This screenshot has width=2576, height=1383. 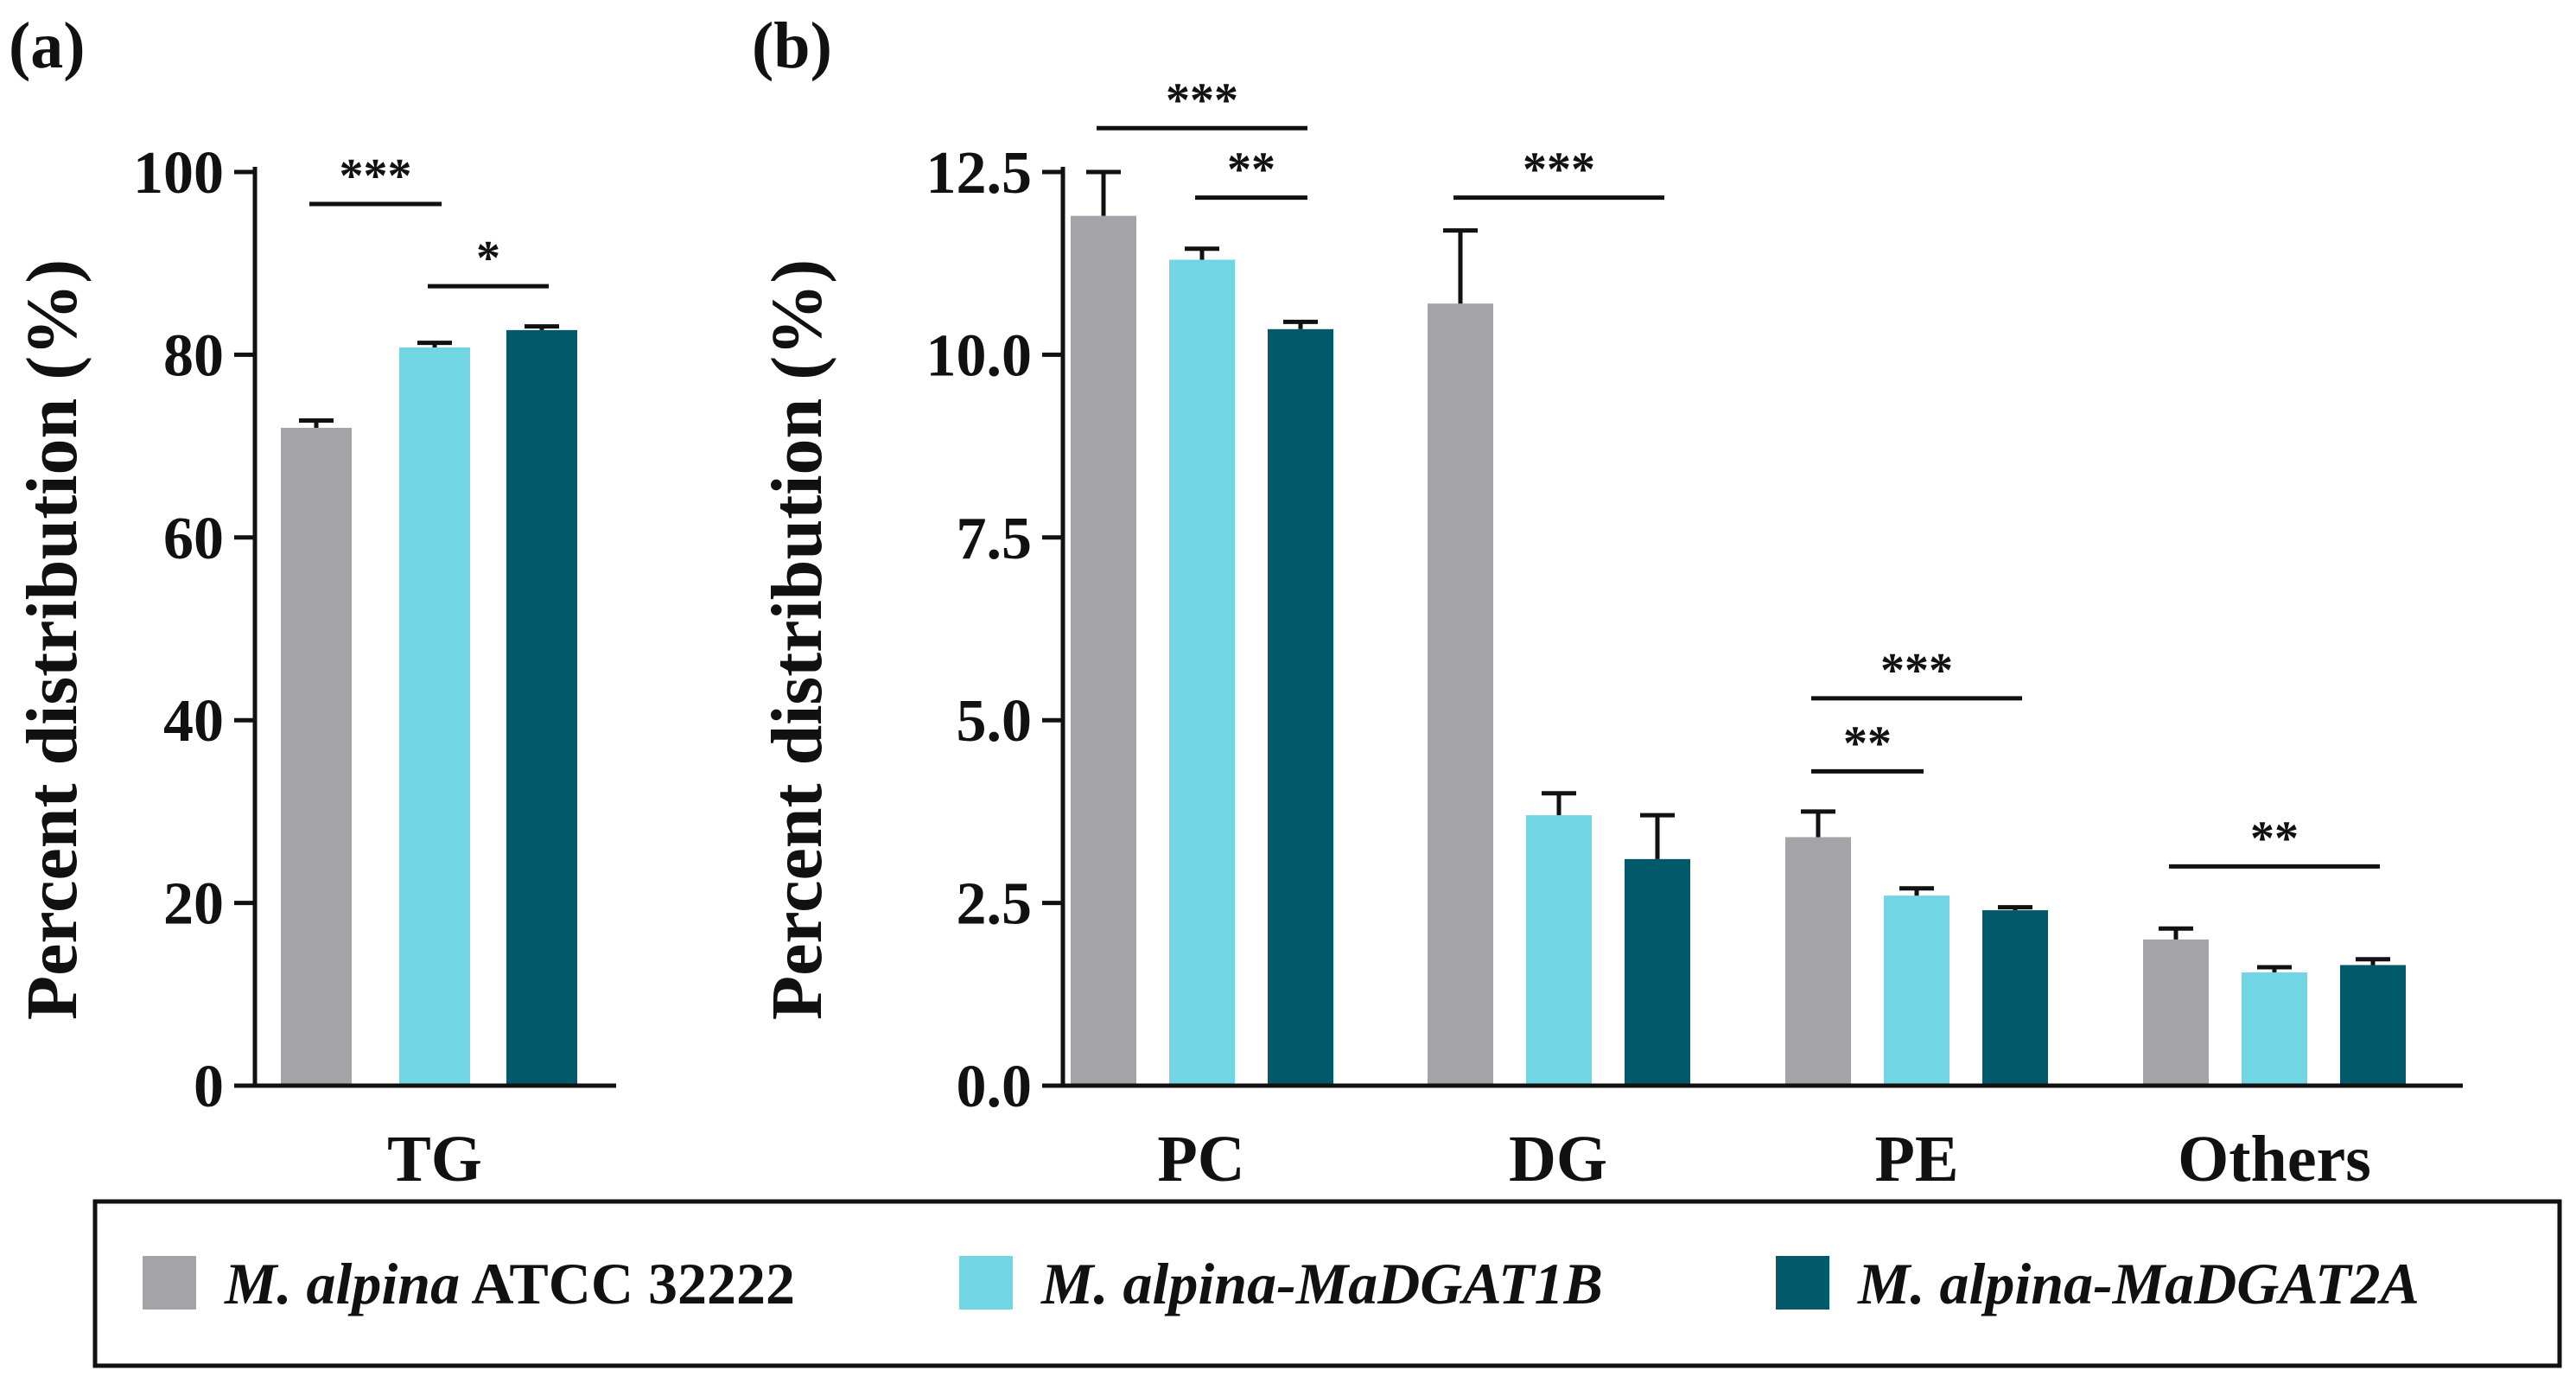 I want to click on panel-a-y-tick-label: 100, so click(x=179, y=173).